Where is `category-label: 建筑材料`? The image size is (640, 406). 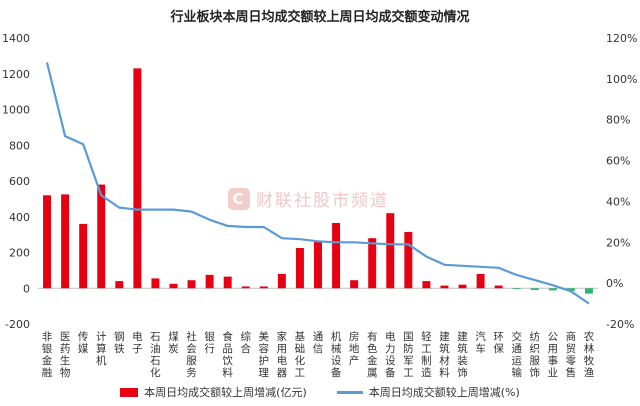 category-label: 建筑材料 is located at coordinates (444, 354).